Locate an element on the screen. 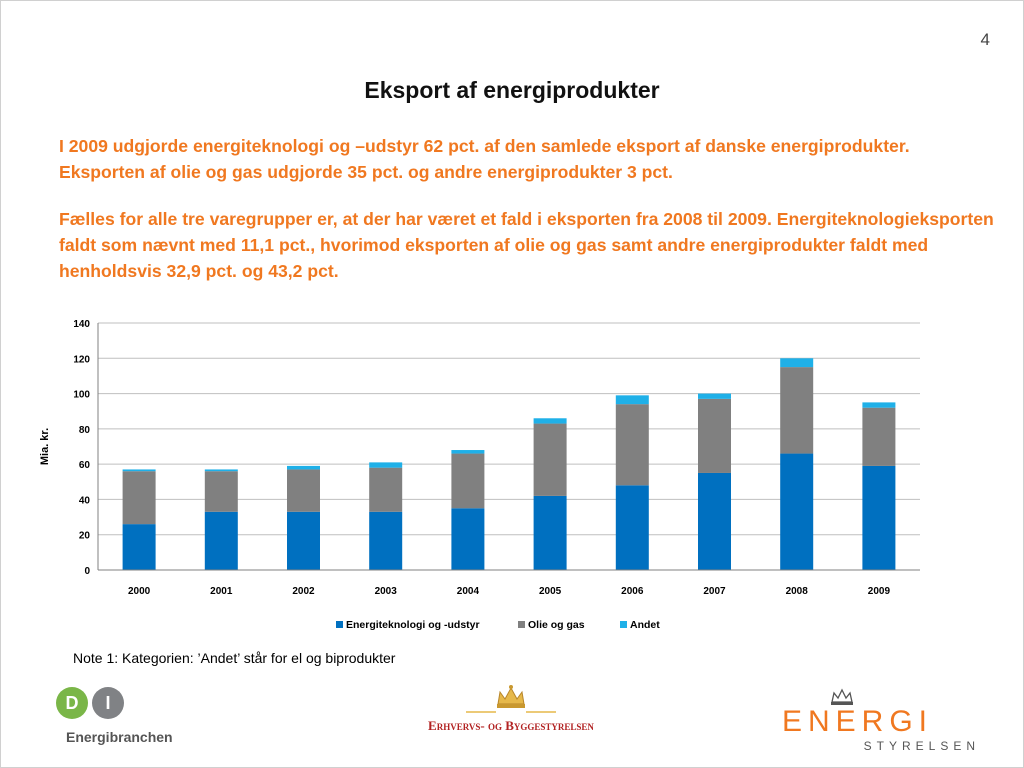 The height and width of the screenshot is (768, 1024). x-tick-label: 2001 is located at coordinates (221, 591).